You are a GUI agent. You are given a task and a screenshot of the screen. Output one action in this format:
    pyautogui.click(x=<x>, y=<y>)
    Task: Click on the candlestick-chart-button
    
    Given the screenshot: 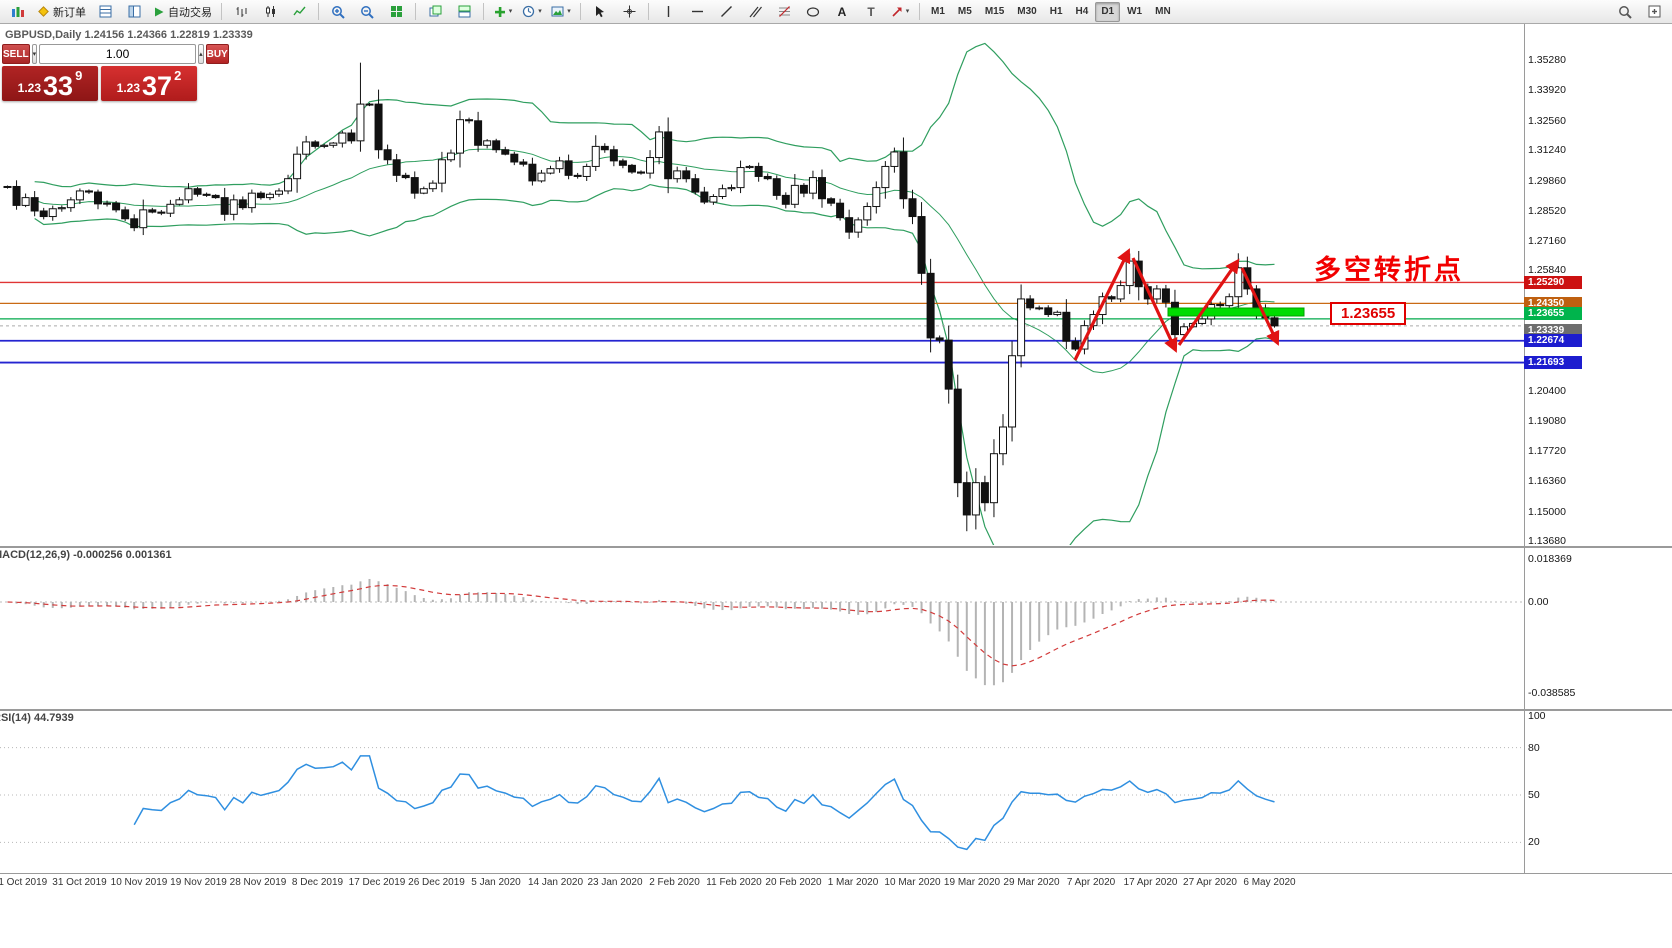 What is the action you would take?
    pyautogui.click(x=270, y=12)
    